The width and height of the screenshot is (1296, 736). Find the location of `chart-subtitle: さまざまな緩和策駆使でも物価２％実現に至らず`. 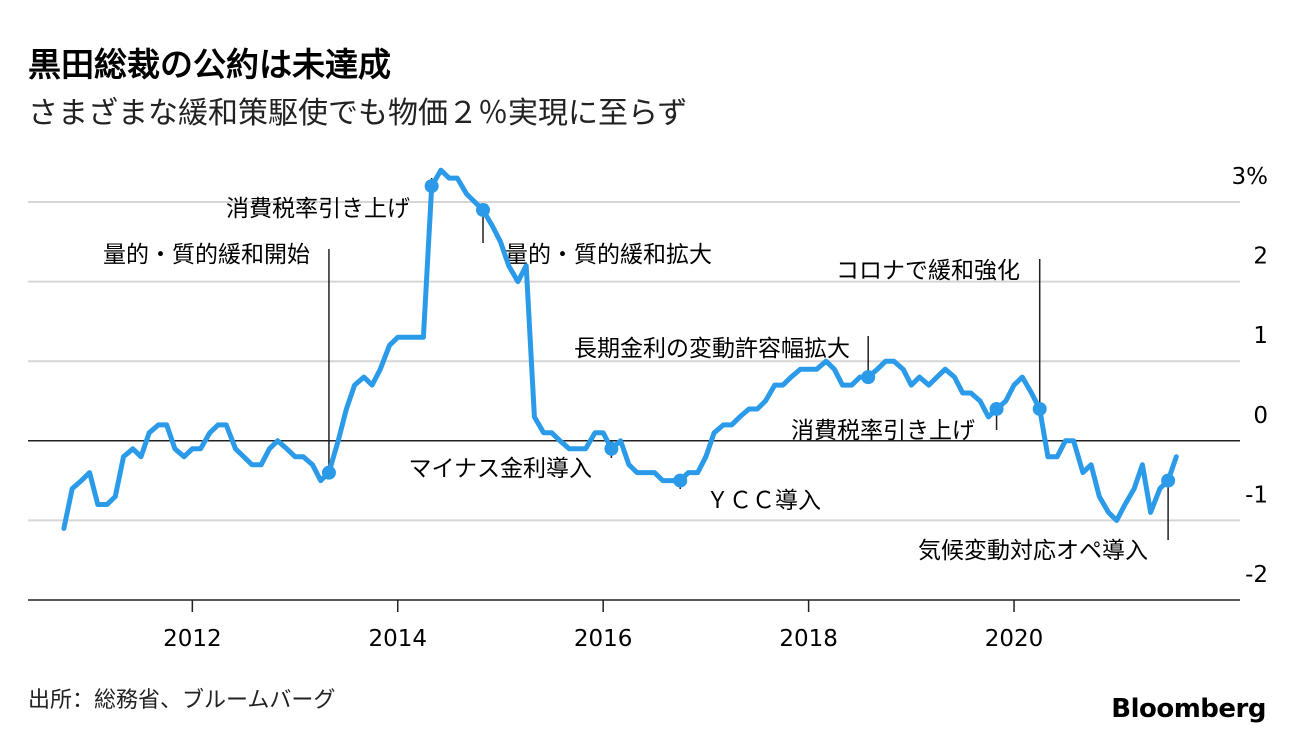

chart-subtitle: さまざまな緩和策駆使でも物価２％実現に至らず is located at coordinates (358, 113).